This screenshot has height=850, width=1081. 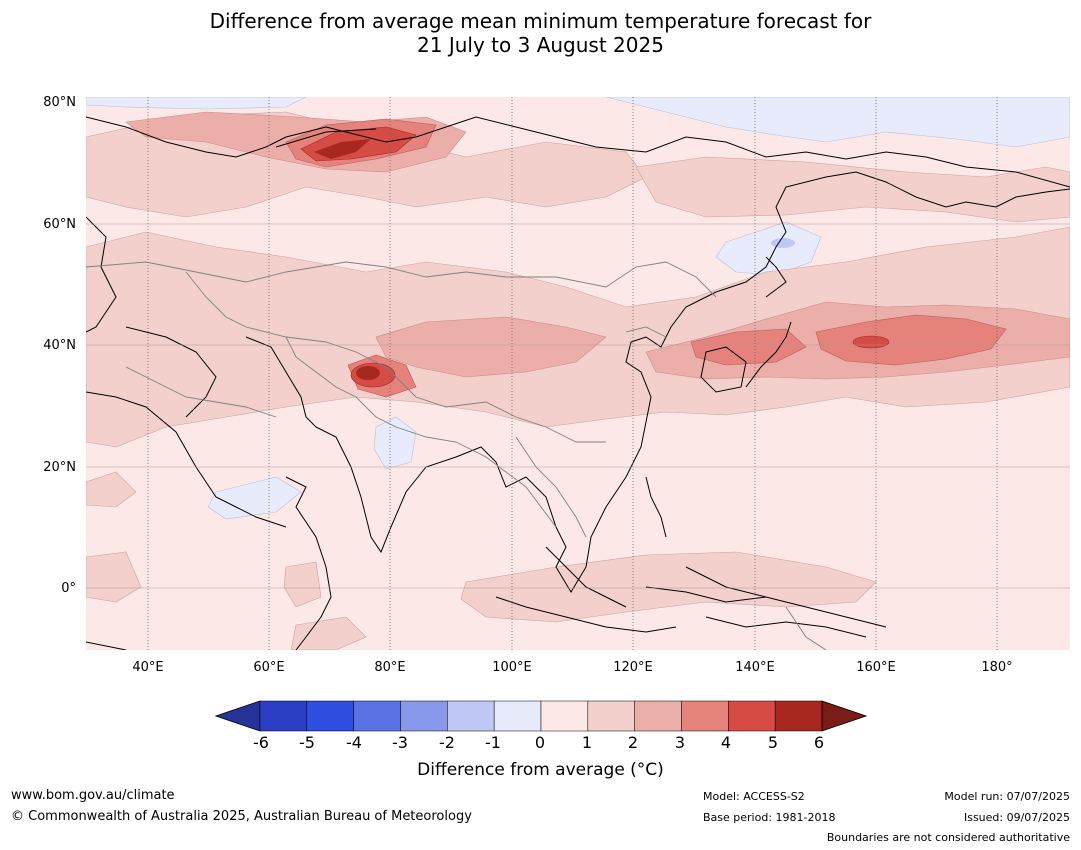 What do you see at coordinates (754, 796) in the screenshot?
I see `model-name: Model: ACCESS-S2` at bounding box center [754, 796].